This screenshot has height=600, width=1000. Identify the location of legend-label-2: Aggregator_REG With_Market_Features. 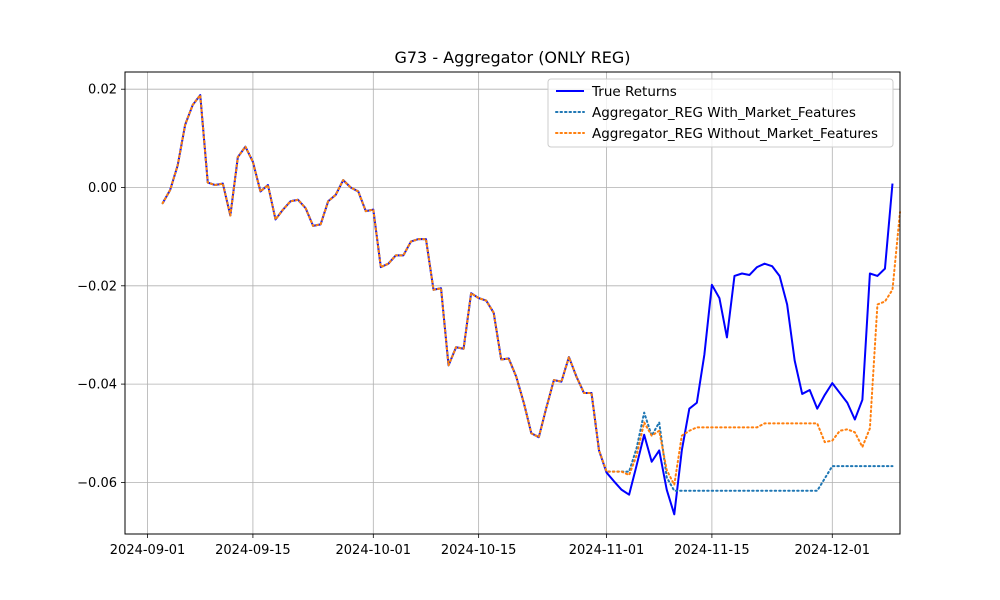
(724, 113).